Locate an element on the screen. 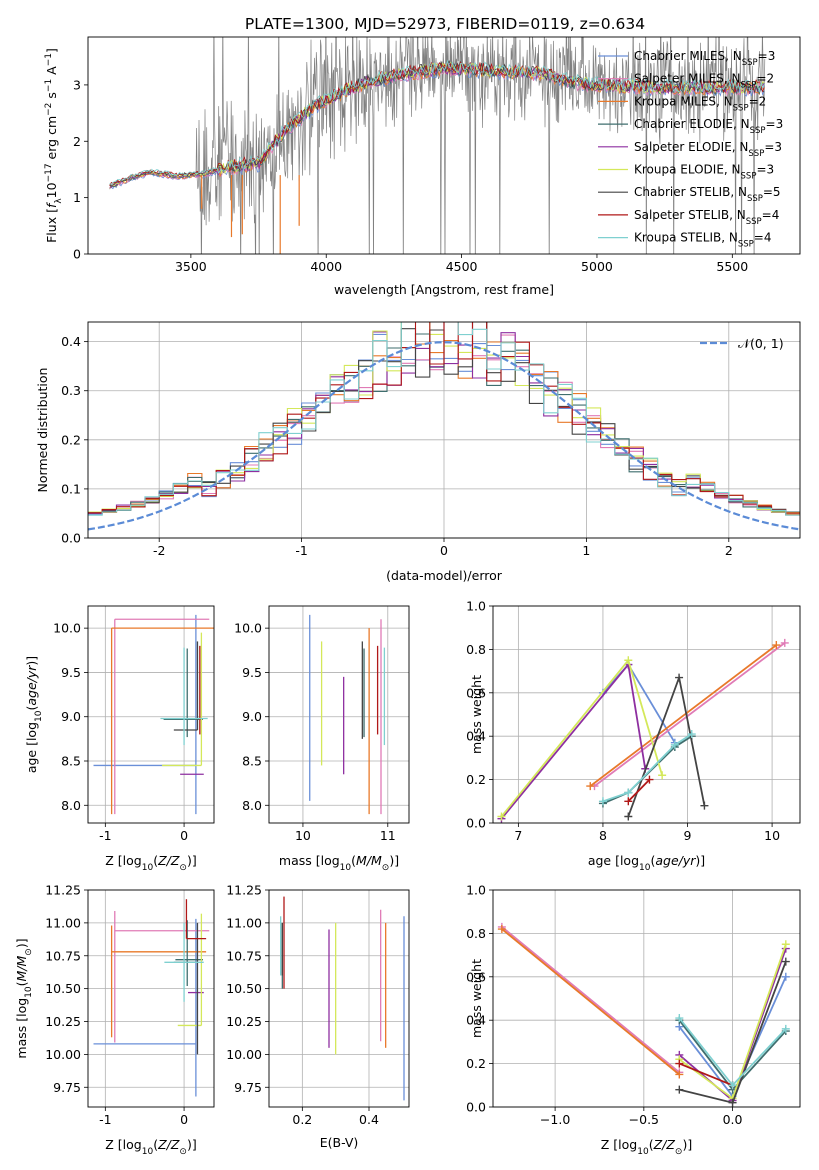  weight-series-salpeter-stelib is located at coordinates (639, 790).